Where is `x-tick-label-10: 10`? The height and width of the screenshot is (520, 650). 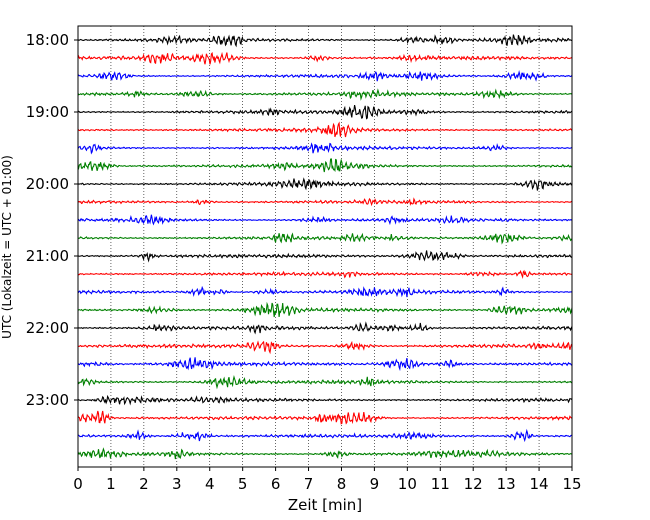
x-tick-label-10: 10 is located at coordinates (407, 484).